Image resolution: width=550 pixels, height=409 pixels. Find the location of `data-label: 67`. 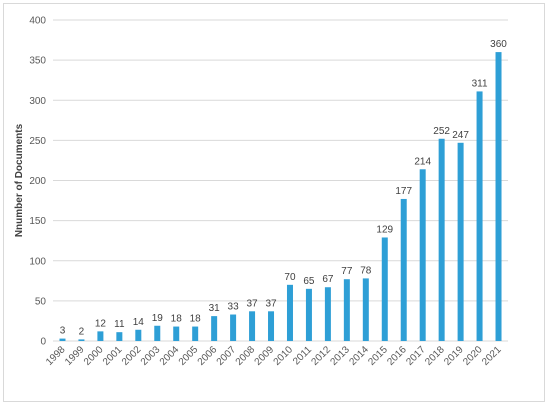

data-label: 67 is located at coordinates (328, 279).